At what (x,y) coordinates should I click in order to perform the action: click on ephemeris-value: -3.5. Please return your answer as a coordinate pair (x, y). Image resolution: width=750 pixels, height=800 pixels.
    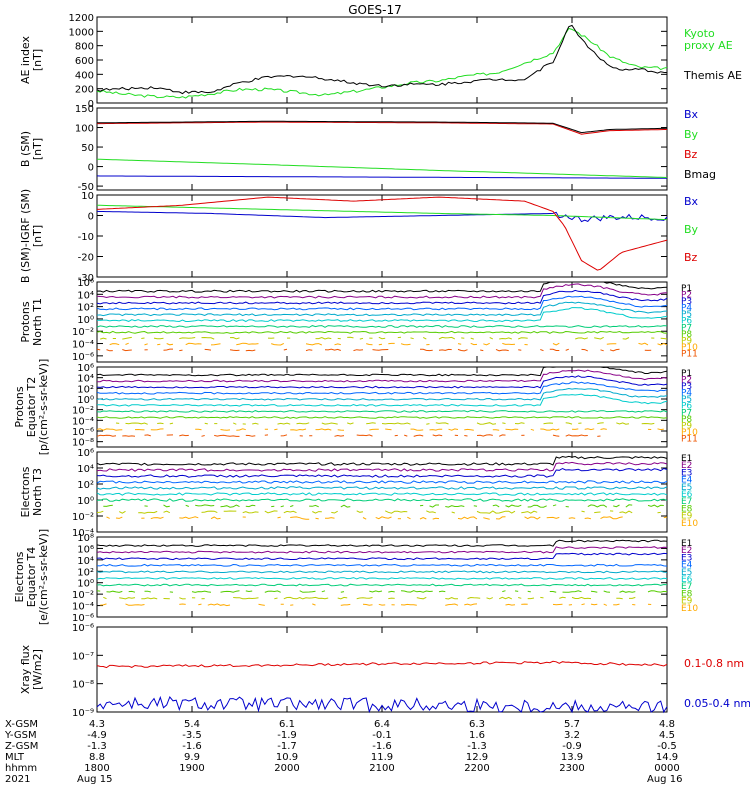
    Looking at the image, I should click on (192, 735).